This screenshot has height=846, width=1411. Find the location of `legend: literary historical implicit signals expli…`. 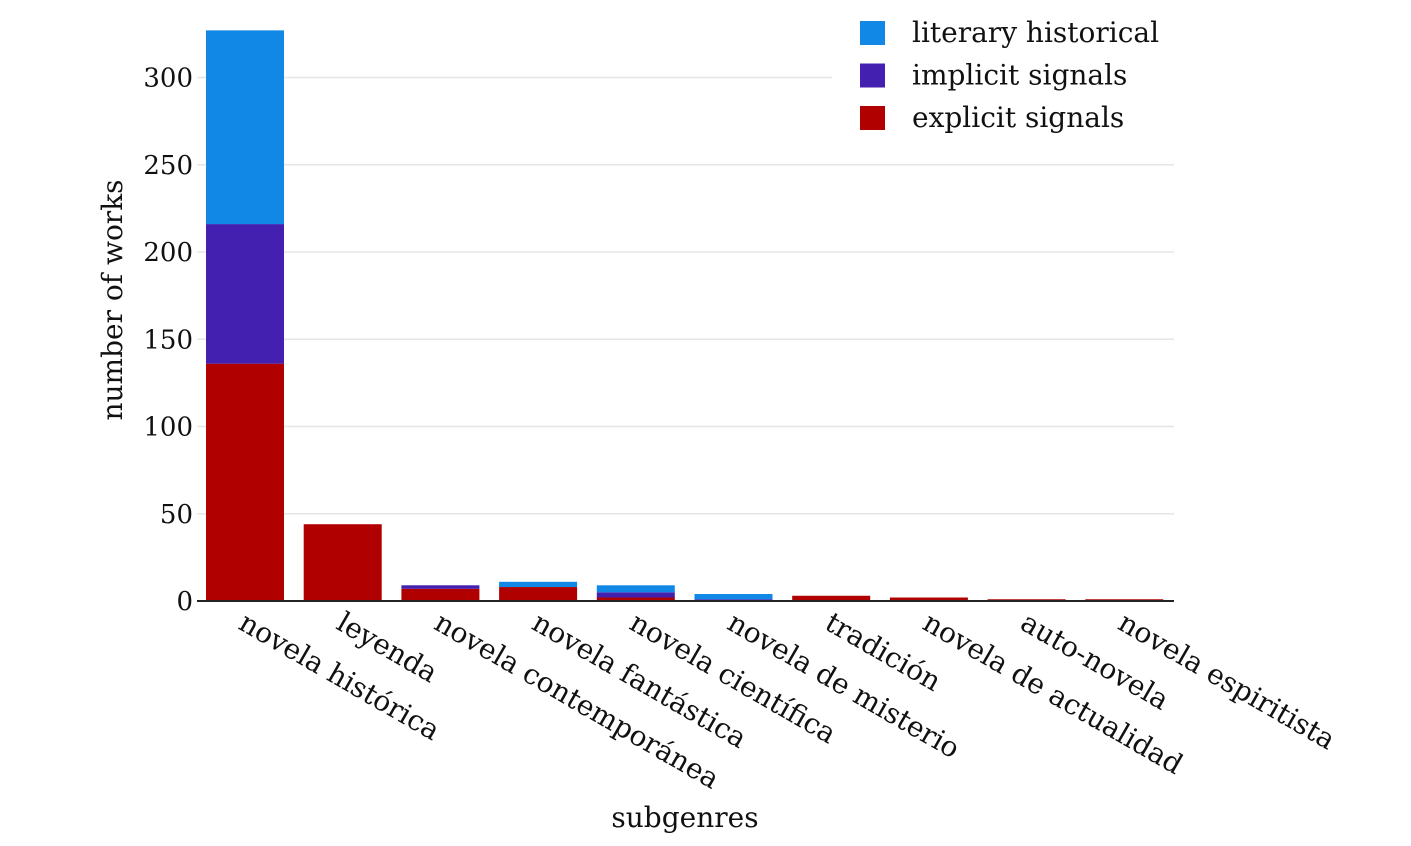

legend: literary historical implicit signals expli… is located at coordinates (1009, 75).